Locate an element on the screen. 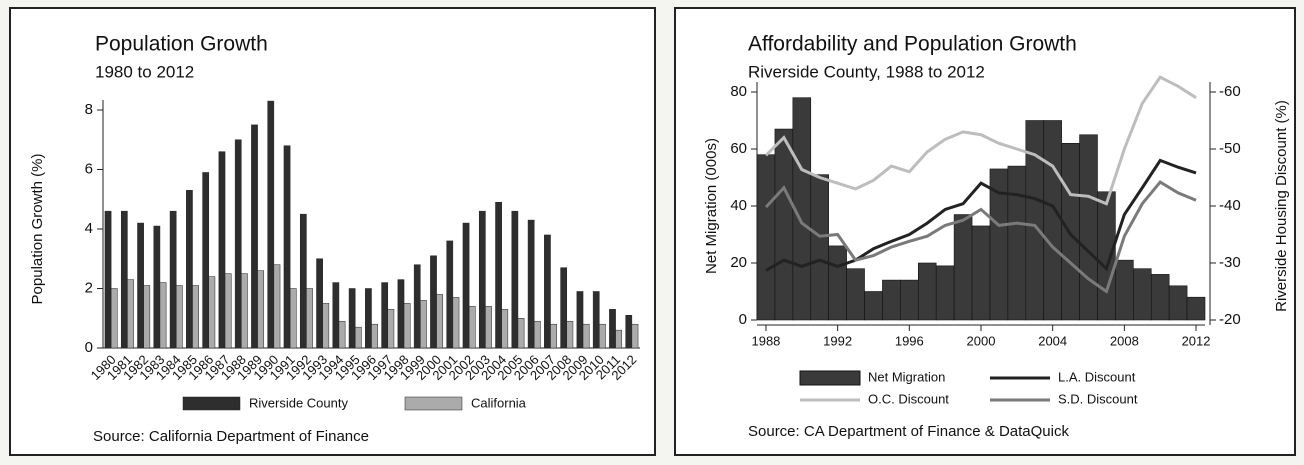 The width and height of the screenshot is (1304, 465). legend-swatch is located at coordinates (211, 403).